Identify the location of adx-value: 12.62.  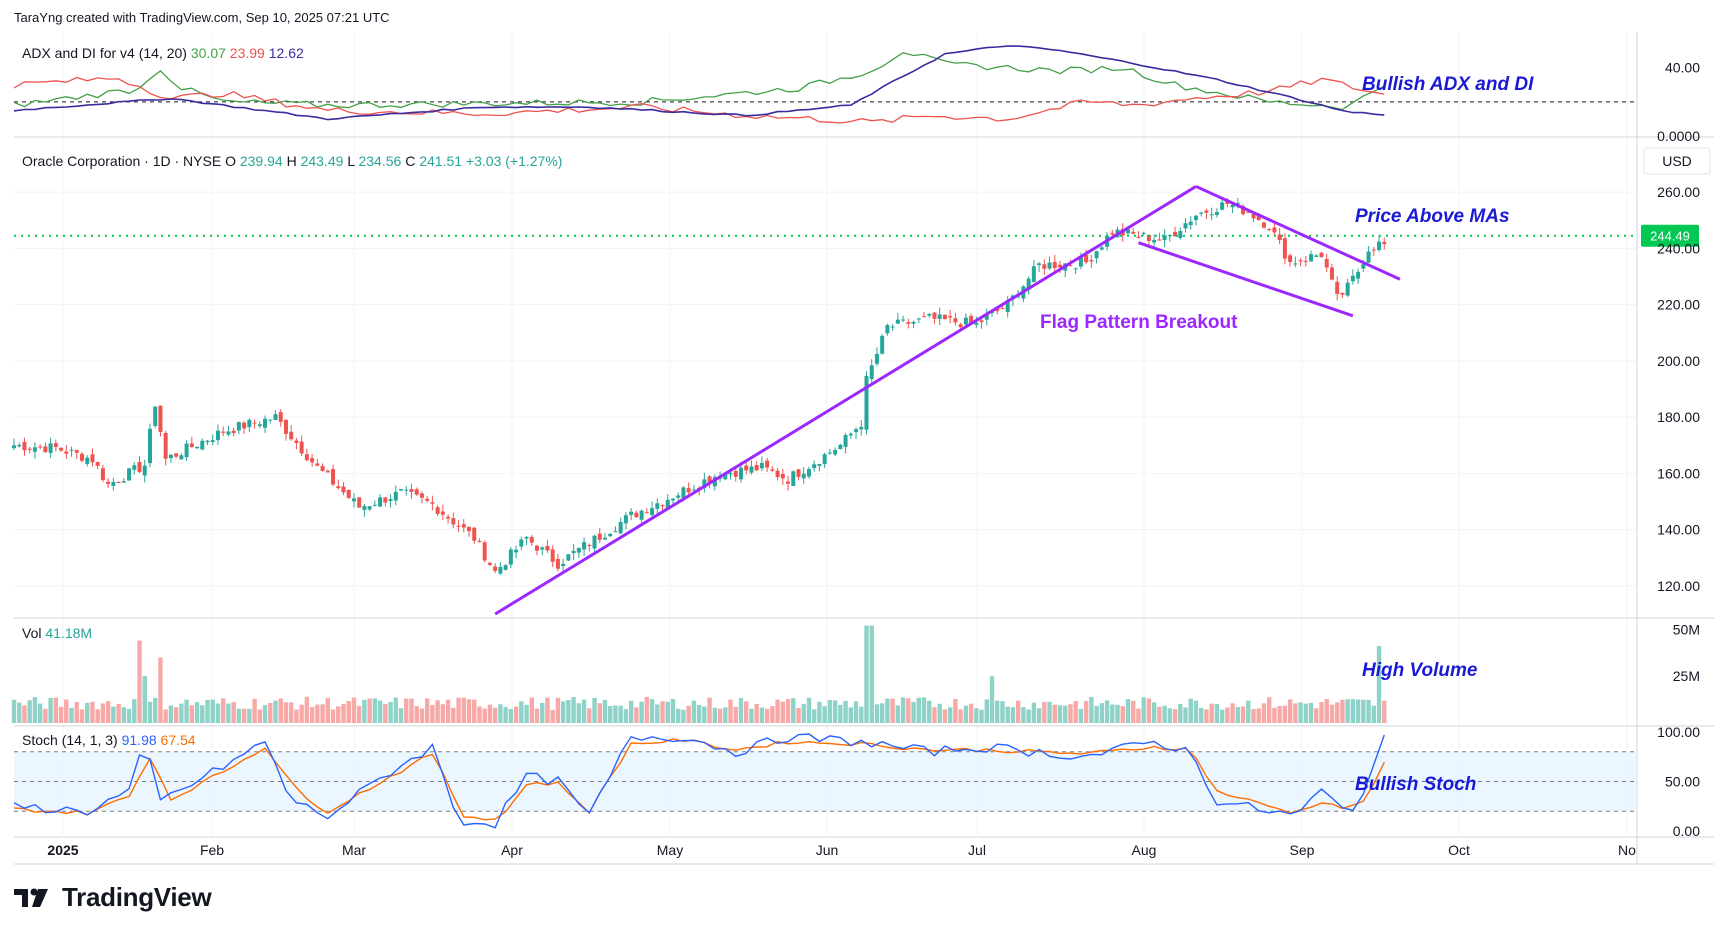
(286, 53).